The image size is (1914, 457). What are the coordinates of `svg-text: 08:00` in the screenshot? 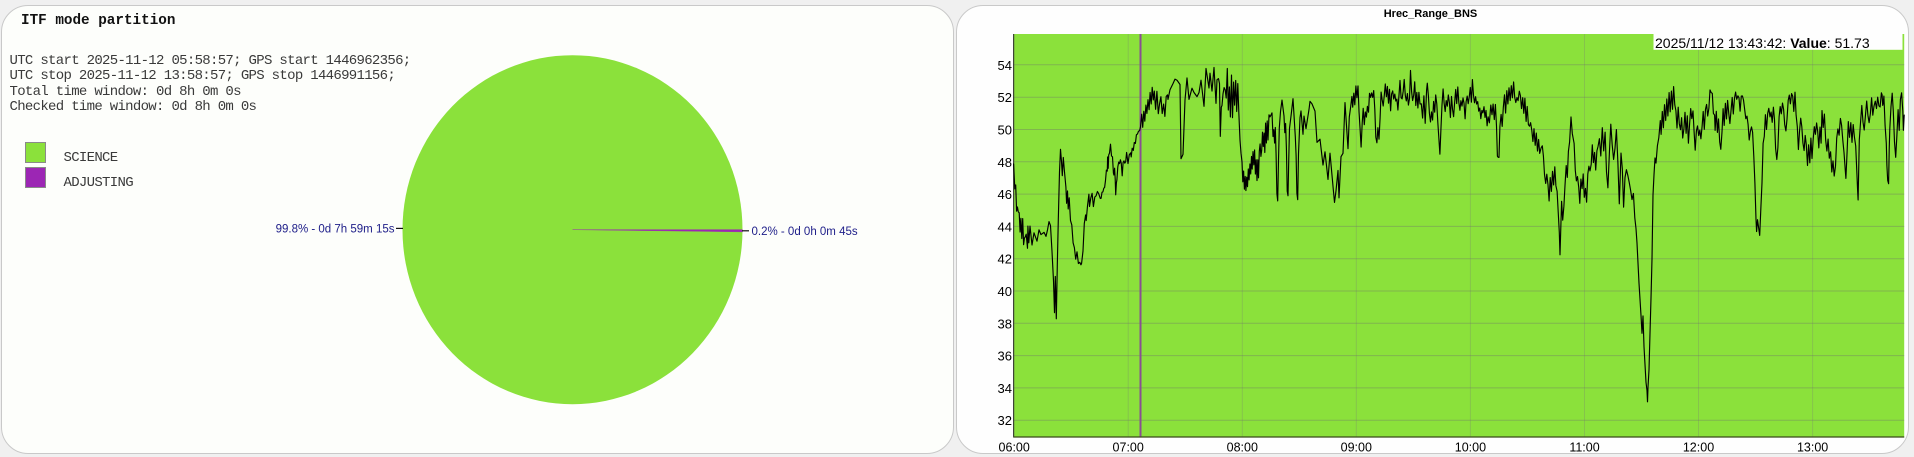 It's located at (1242, 448).